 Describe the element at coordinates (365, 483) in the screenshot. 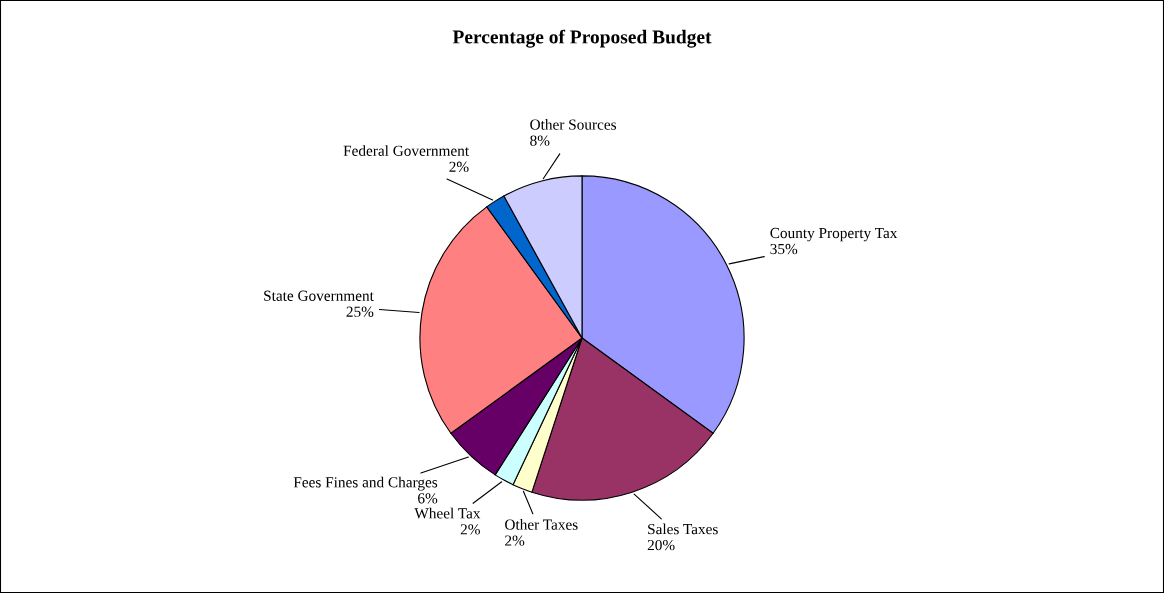

I see `slice-label: Fees Fines and Charges` at that location.